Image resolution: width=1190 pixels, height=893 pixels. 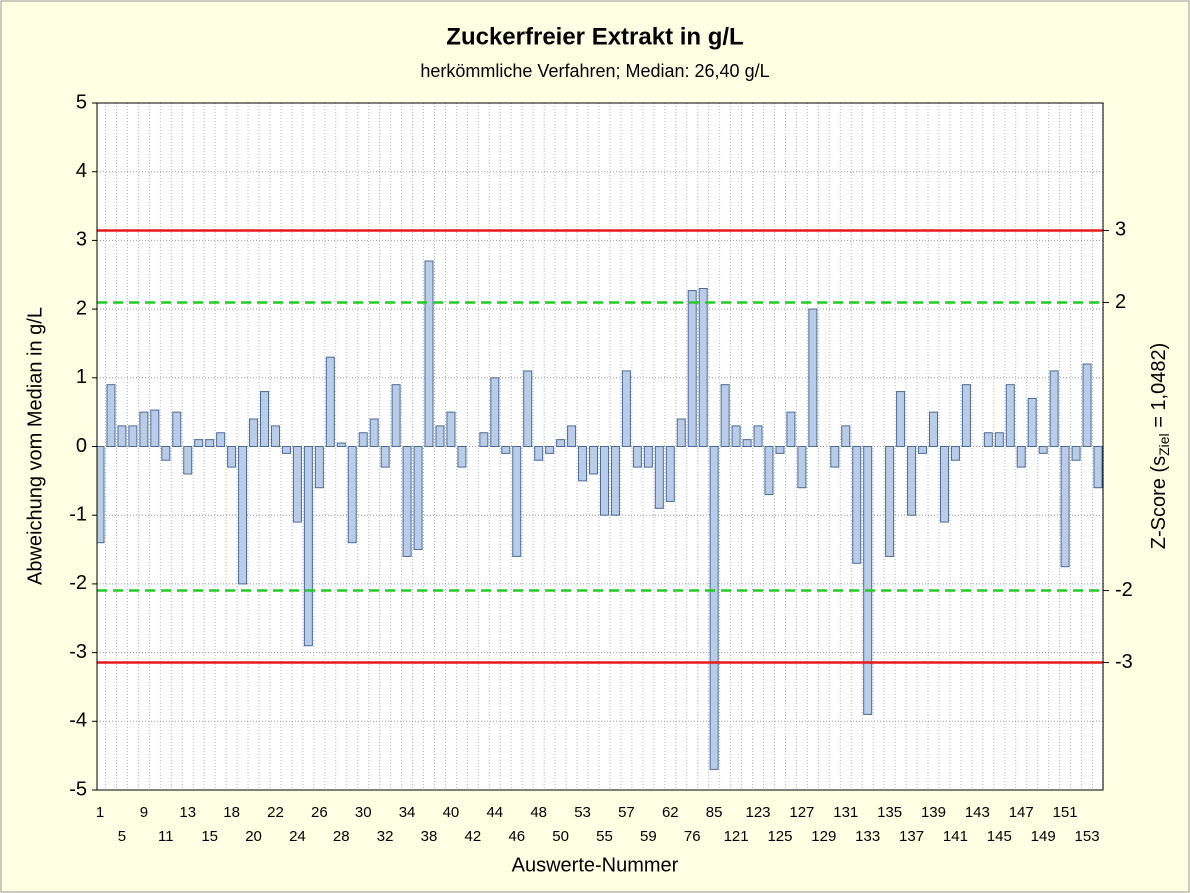 I want to click on y2-tick-label: 3, so click(x=1120, y=230).